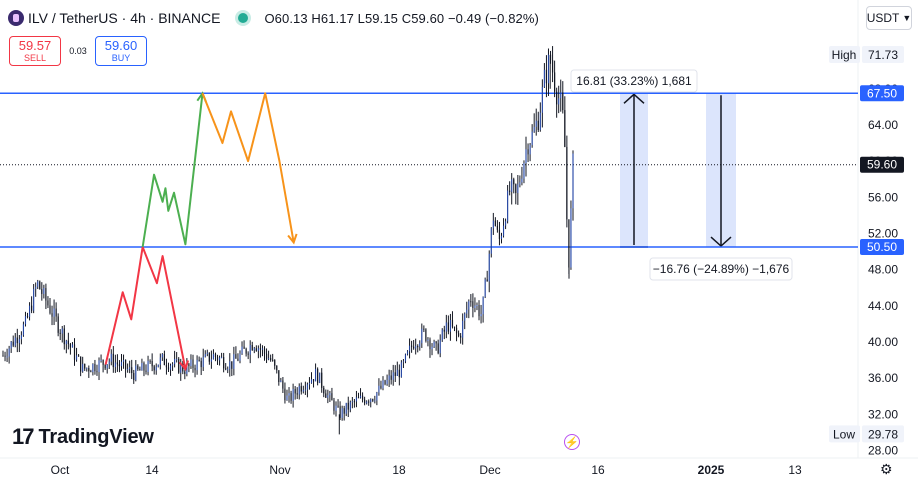 Image resolution: width=918 pixels, height=483 pixels. Describe the element at coordinates (883, 434) in the screenshot. I see `low-tag-value-bg` at that location.